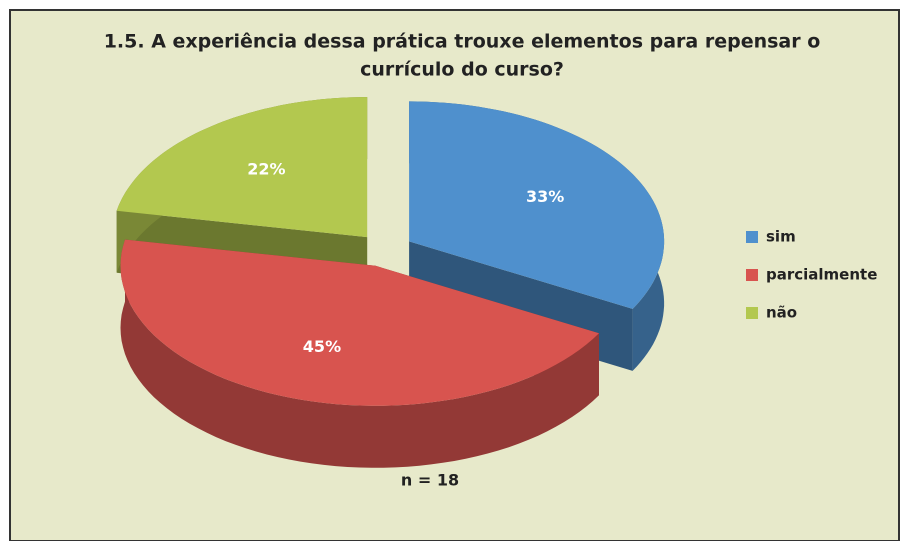 Image resolution: width=909 pixels, height=545 pixels. Describe the element at coordinates (462, 70) in the screenshot. I see `chart-title: currículo do curso?` at that location.